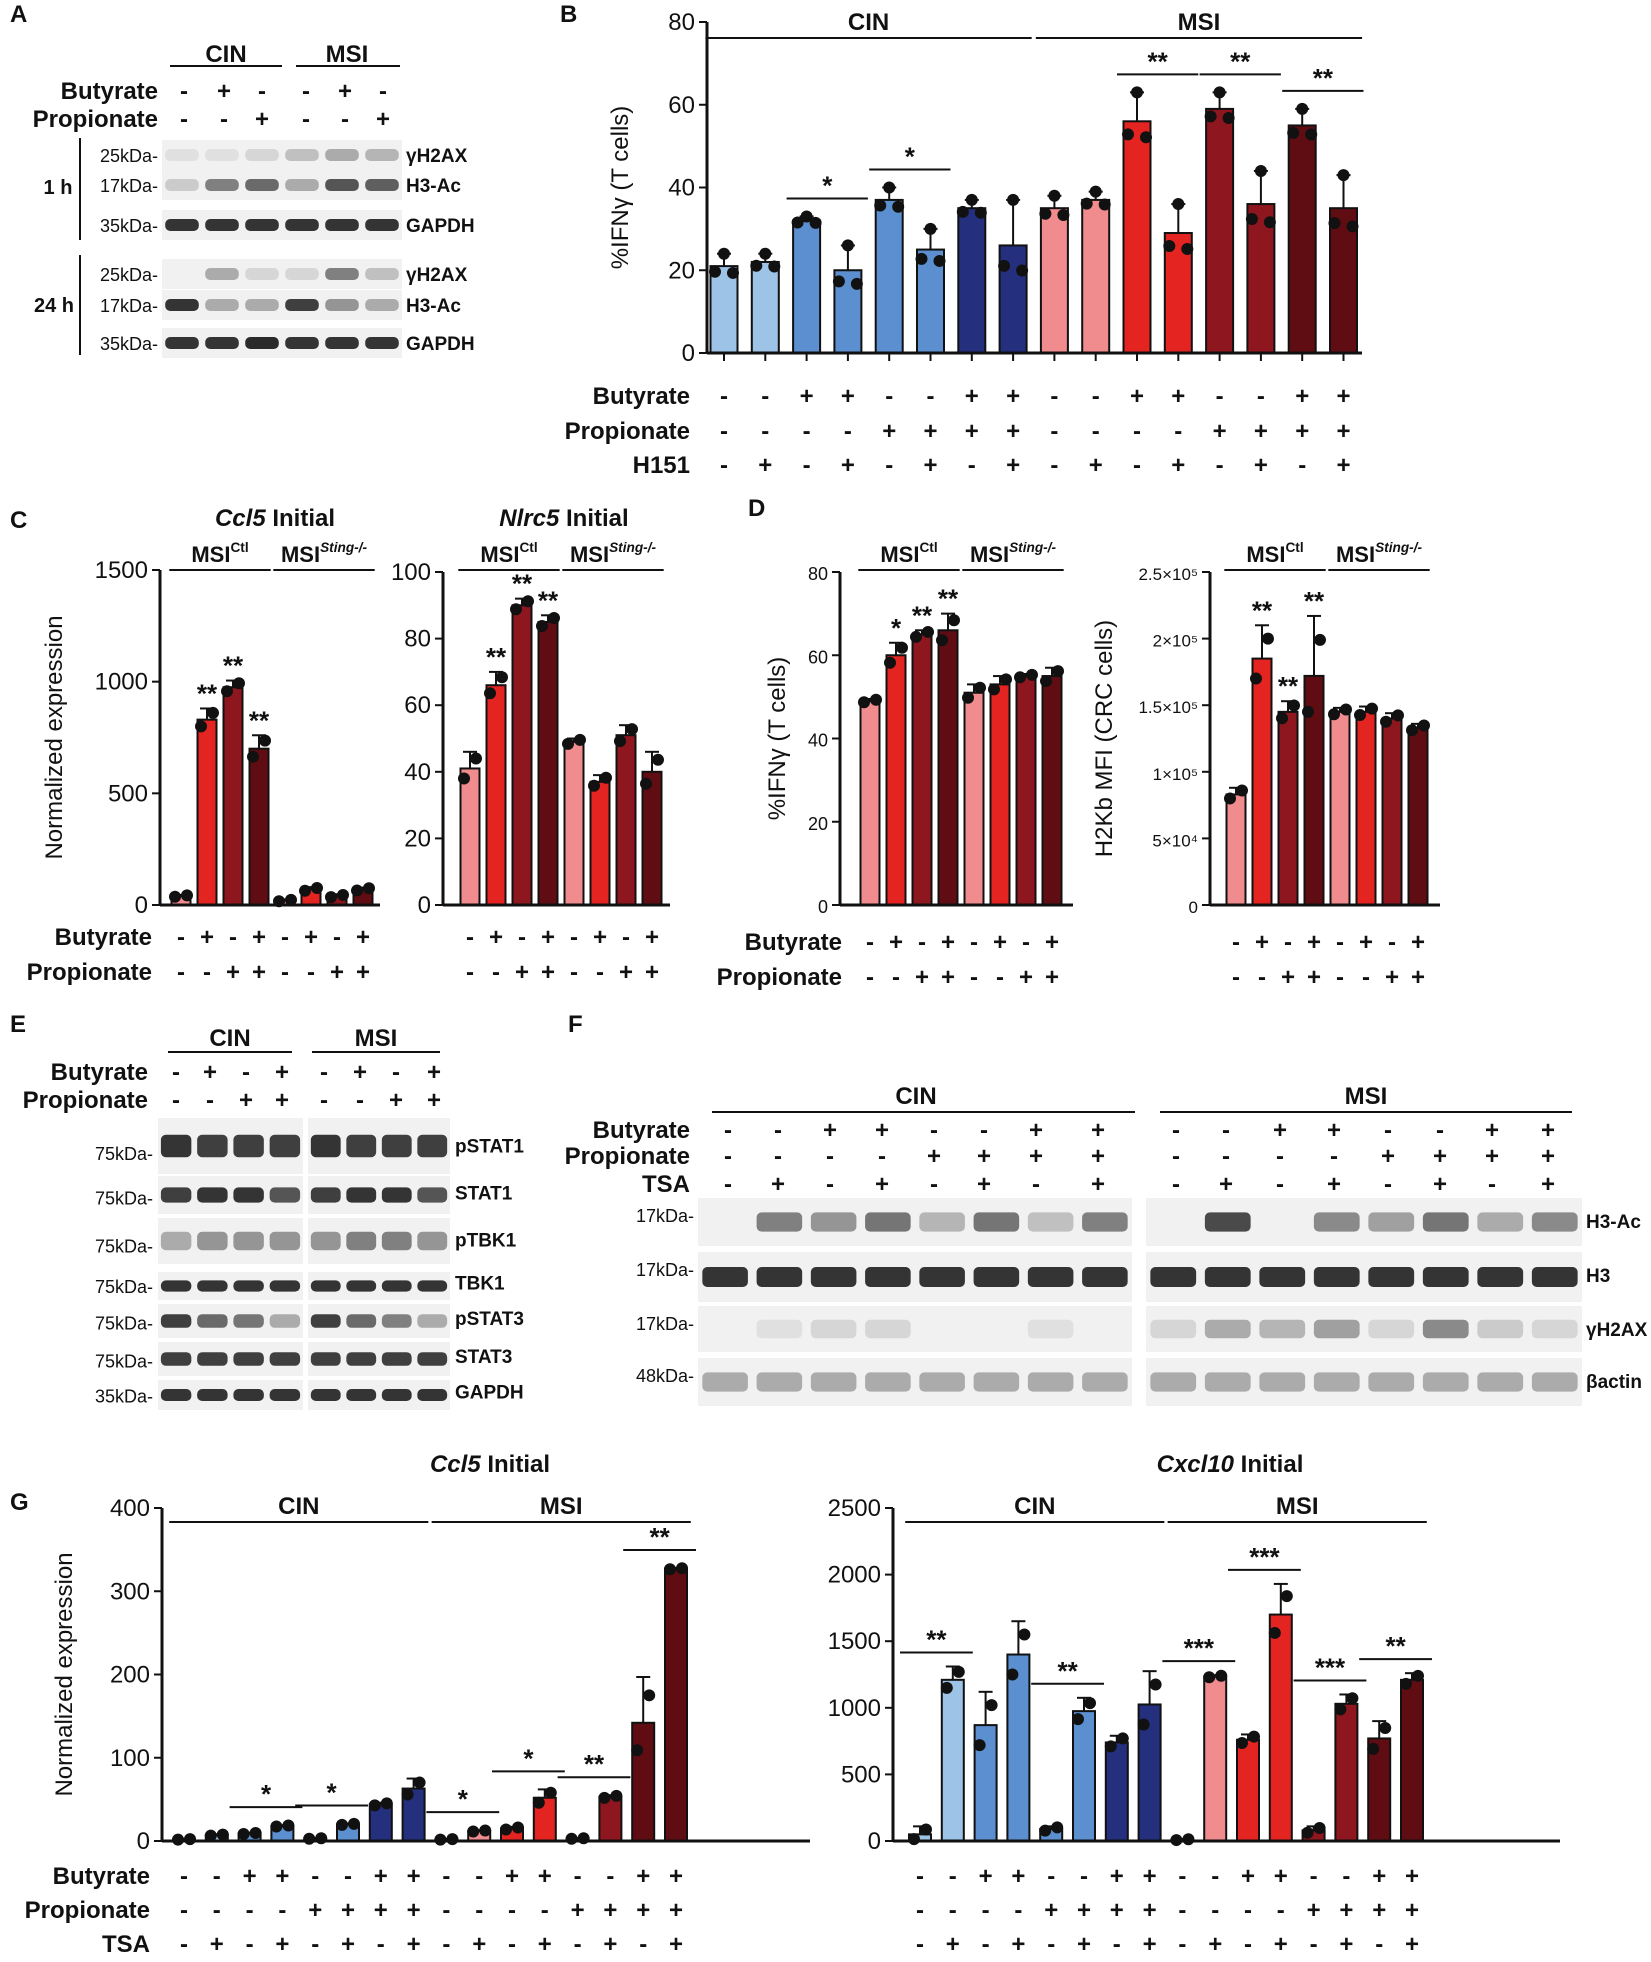 Image resolution: width=1651 pixels, height=1962 pixels. Describe the element at coordinates (854, 1575) in the screenshot. I see `y-tick-label: 2000` at that location.